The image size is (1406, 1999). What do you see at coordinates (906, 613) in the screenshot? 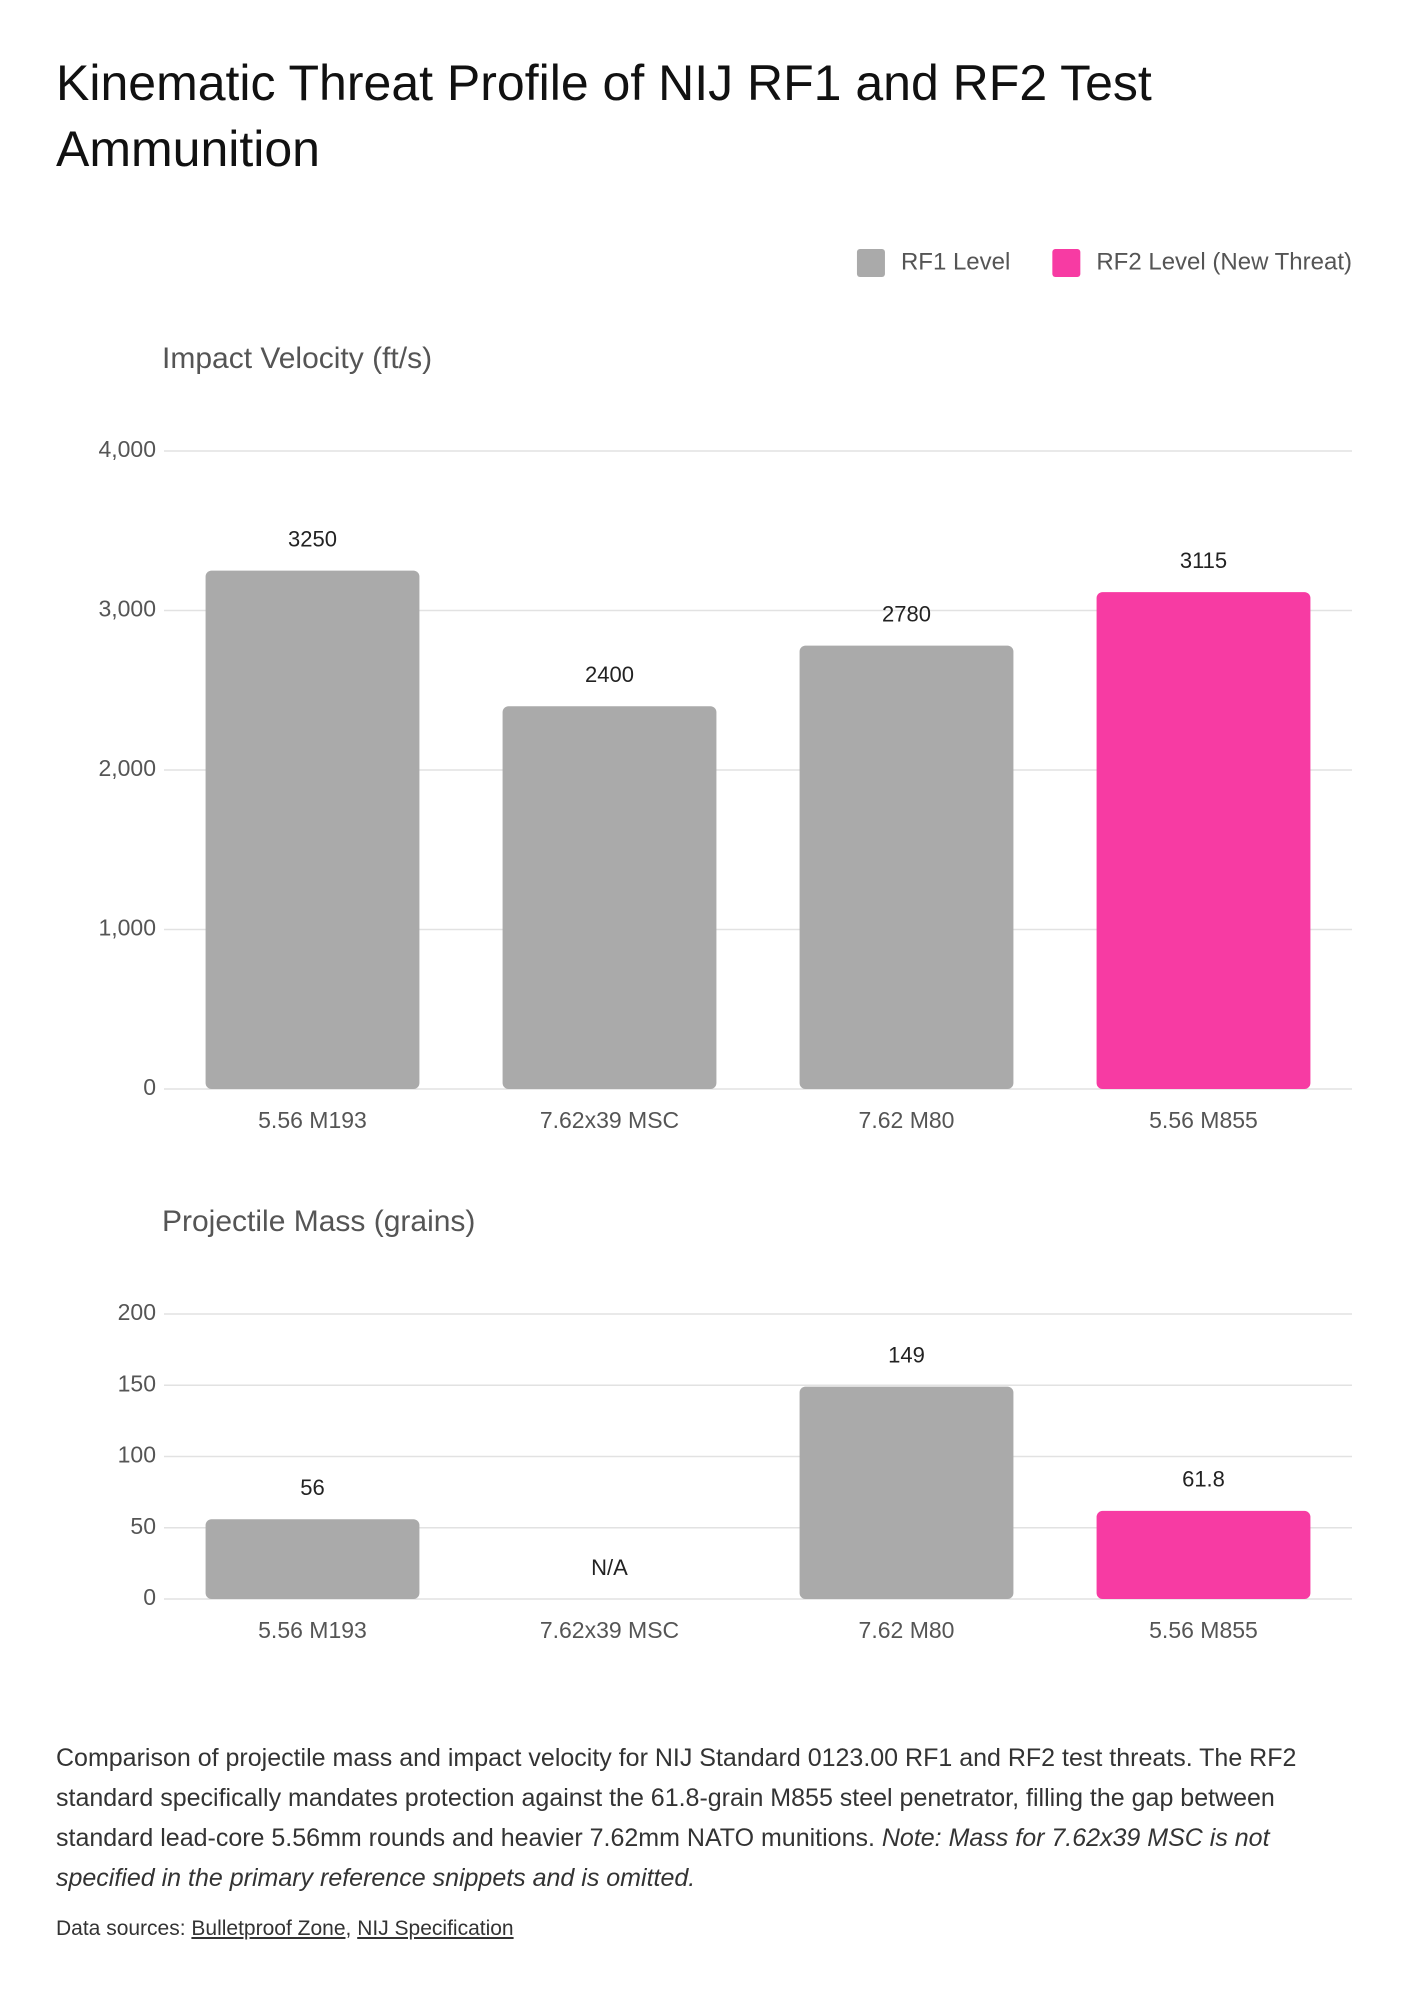
I see `value-label: 2780` at bounding box center [906, 613].